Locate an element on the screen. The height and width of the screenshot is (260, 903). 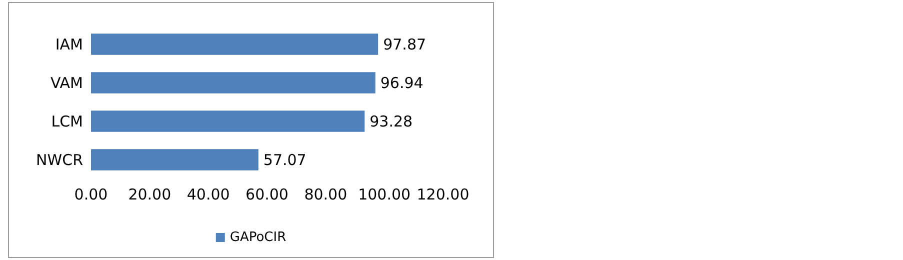
legend-label: GAPoCIR is located at coordinates (258, 237).